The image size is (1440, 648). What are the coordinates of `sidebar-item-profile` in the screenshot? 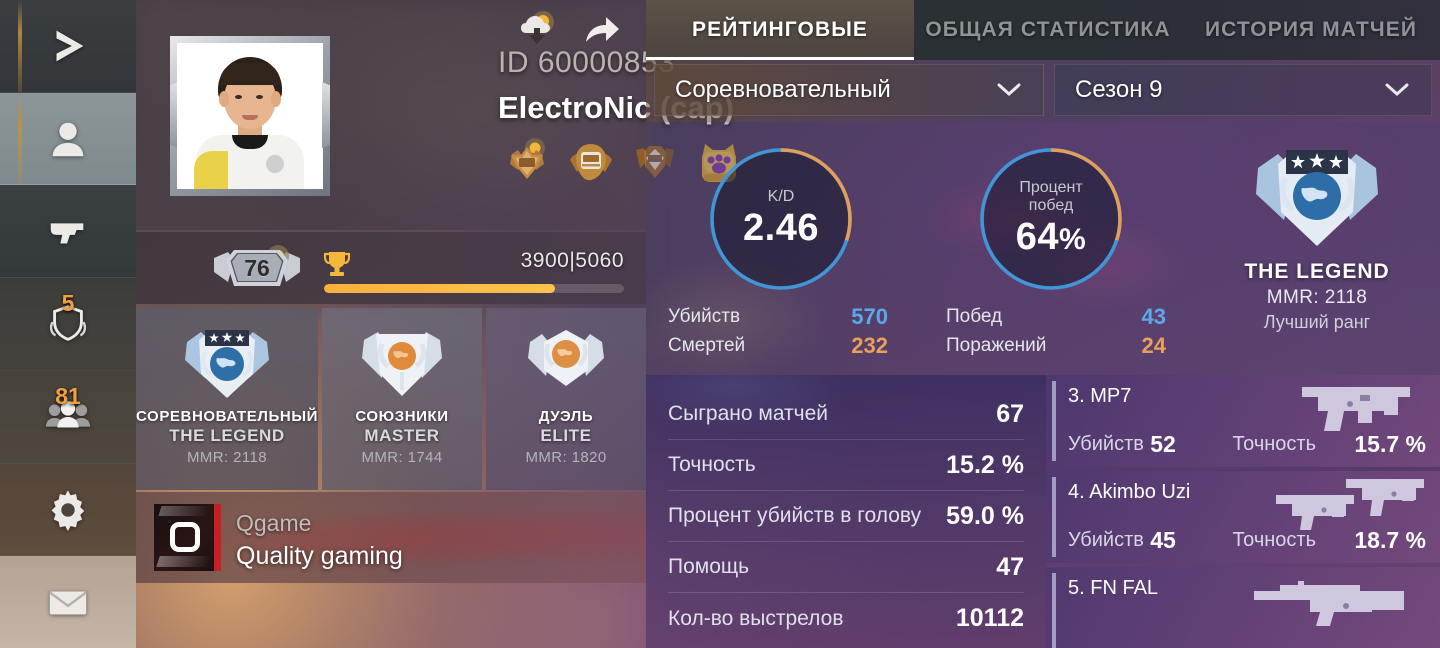 It's located at (68, 139).